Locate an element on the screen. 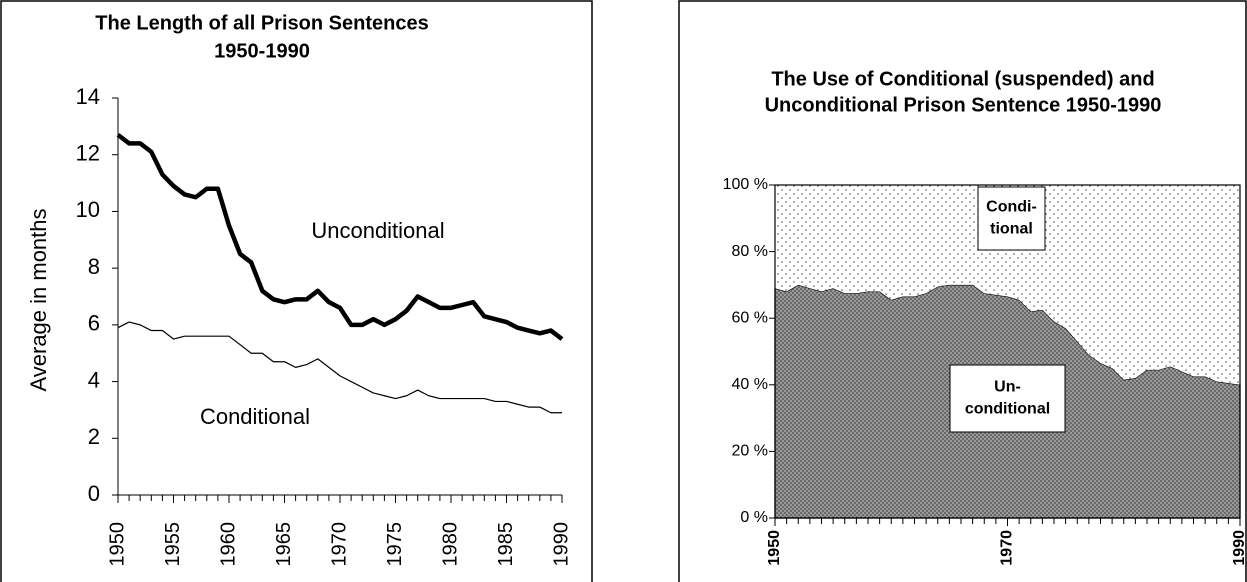 This screenshot has height=582, width=1247. chart-title: 1950-1990 is located at coordinates (262, 51).